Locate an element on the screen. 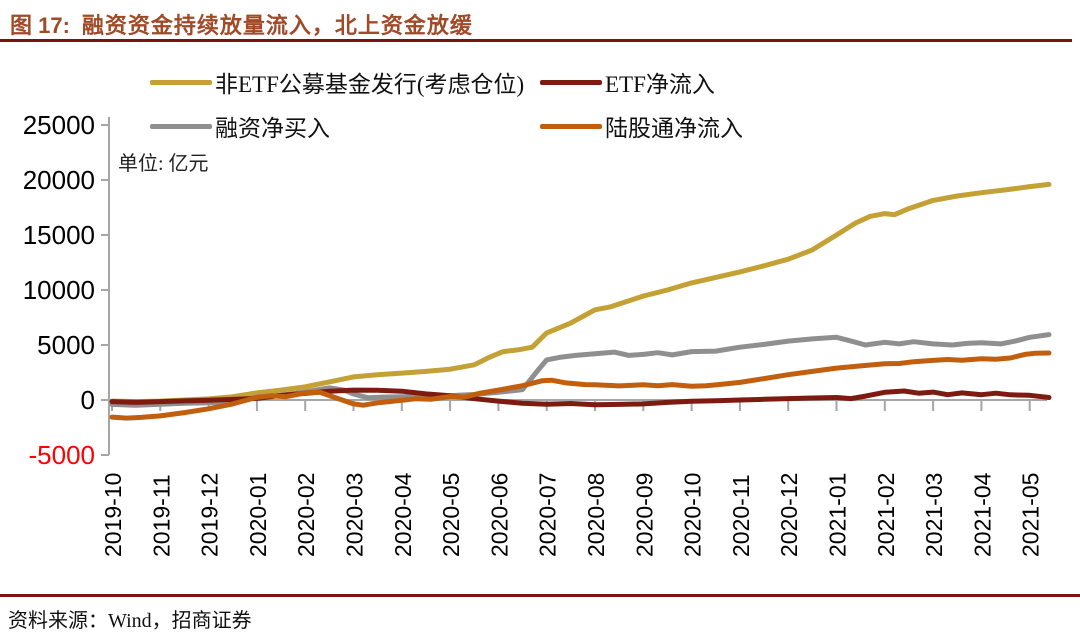 This screenshot has height=638, width=1080. x-axis-label: 2019-10 is located at coordinates (113, 515).